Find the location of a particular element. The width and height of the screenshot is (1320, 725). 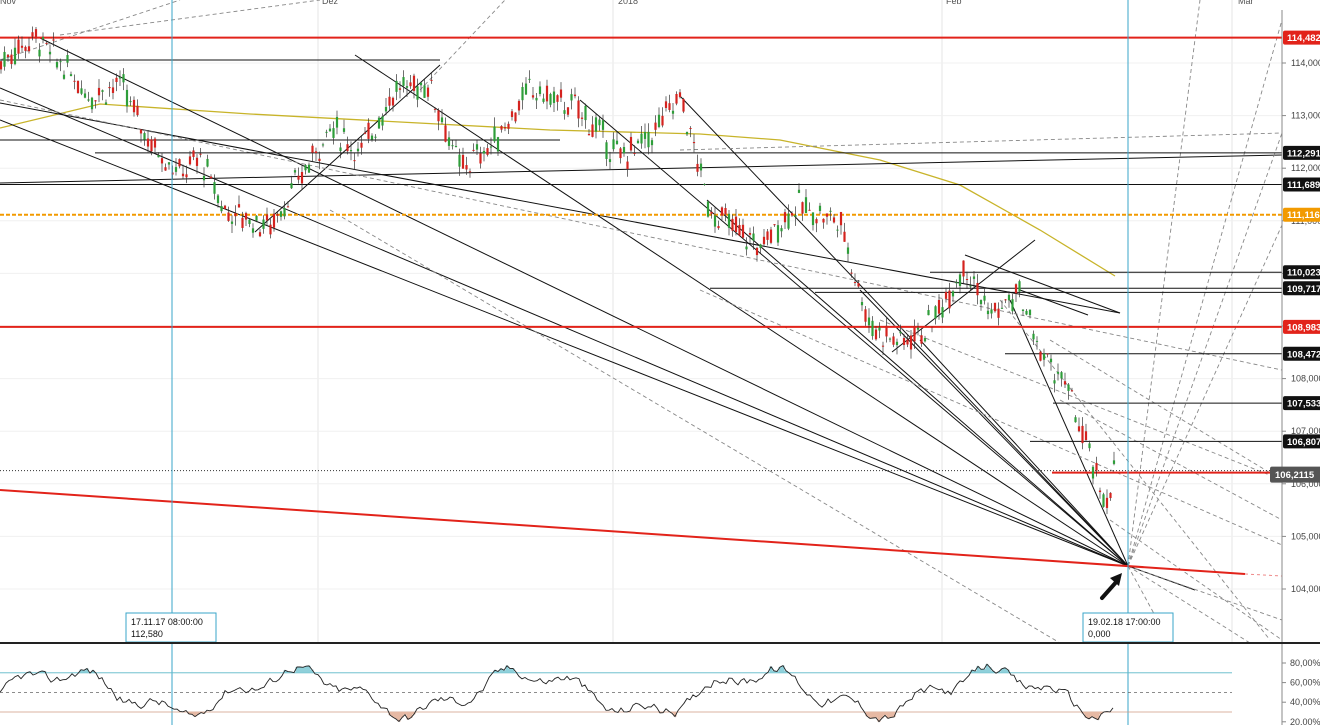

crosshair-value: 0,000 is located at coordinates (1099, 634).